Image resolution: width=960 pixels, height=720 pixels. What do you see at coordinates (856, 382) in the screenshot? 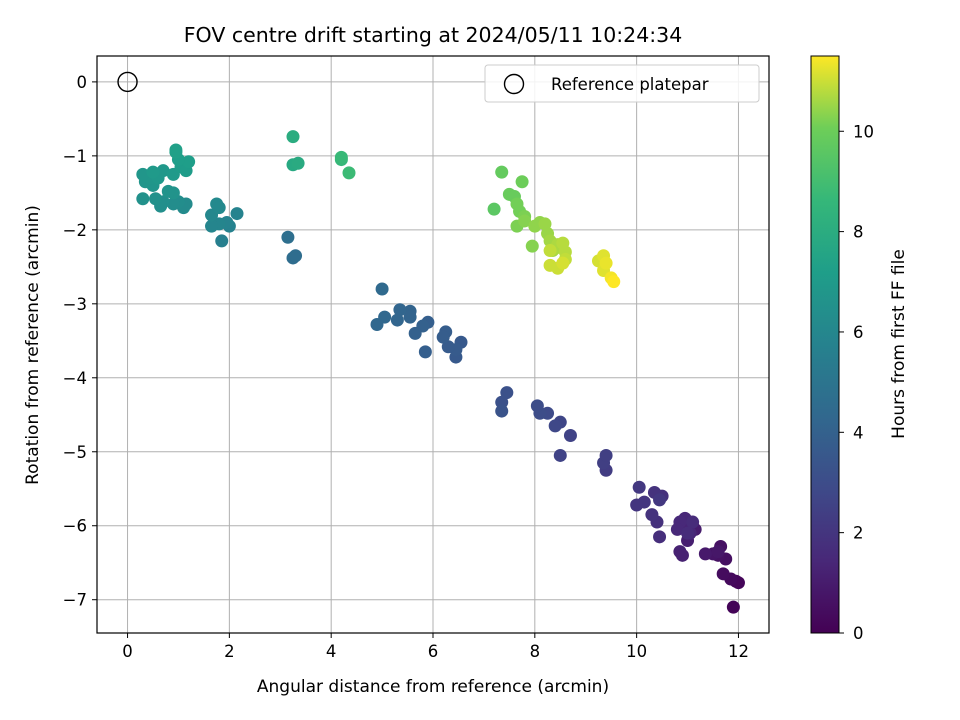
I see `colorbar-ticks: 0 2 4 6 8 10` at bounding box center [856, 382].